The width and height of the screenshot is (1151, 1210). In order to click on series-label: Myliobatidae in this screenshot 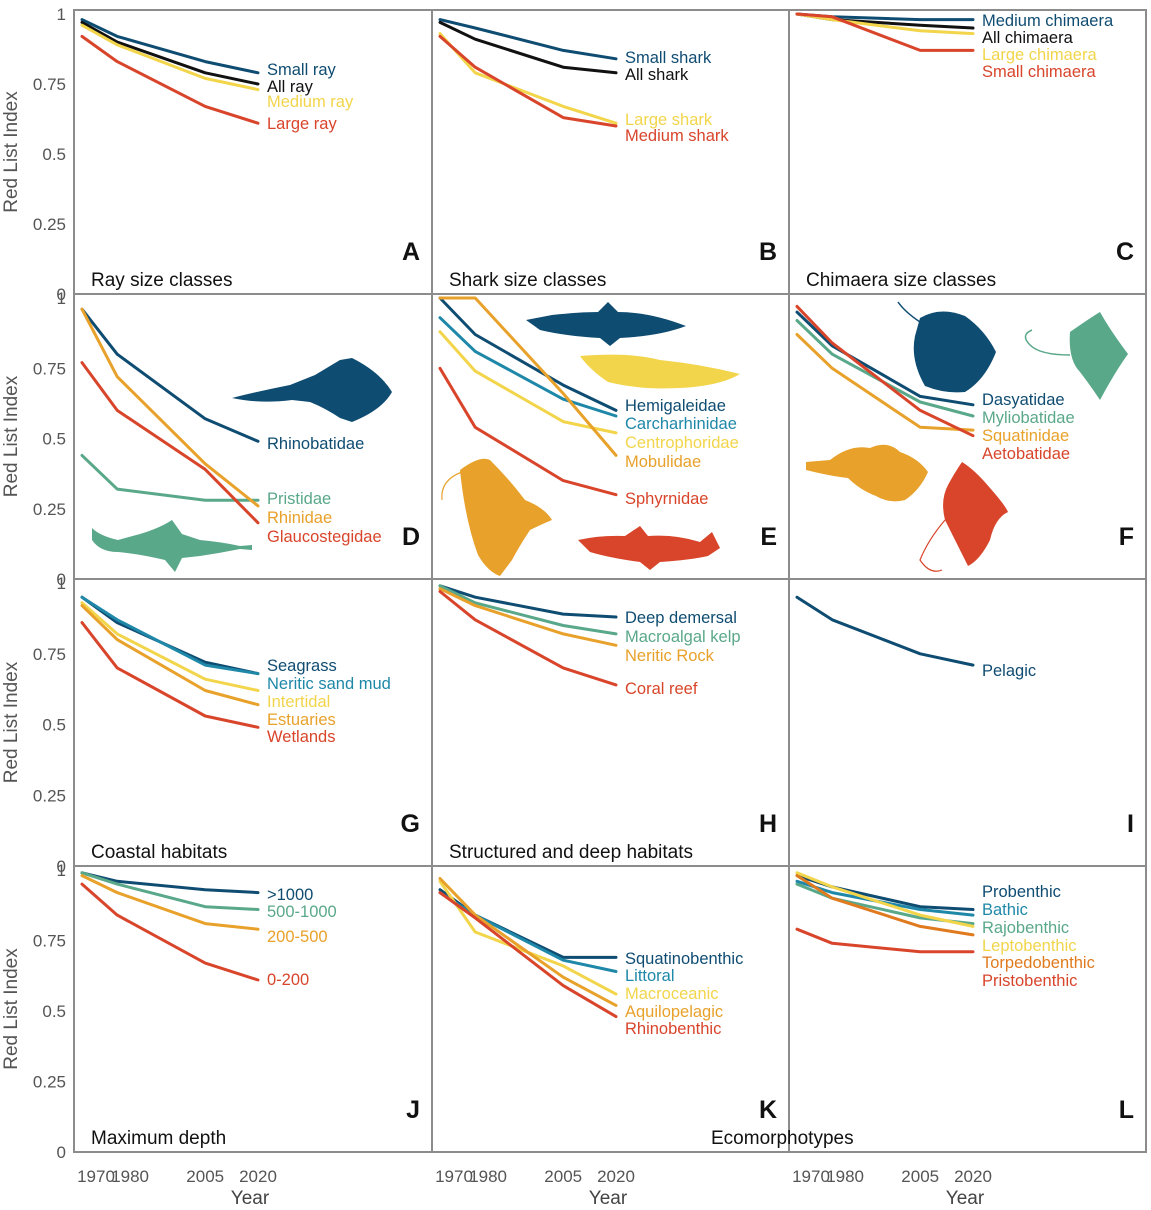, I will do `click(1028, 418)`.